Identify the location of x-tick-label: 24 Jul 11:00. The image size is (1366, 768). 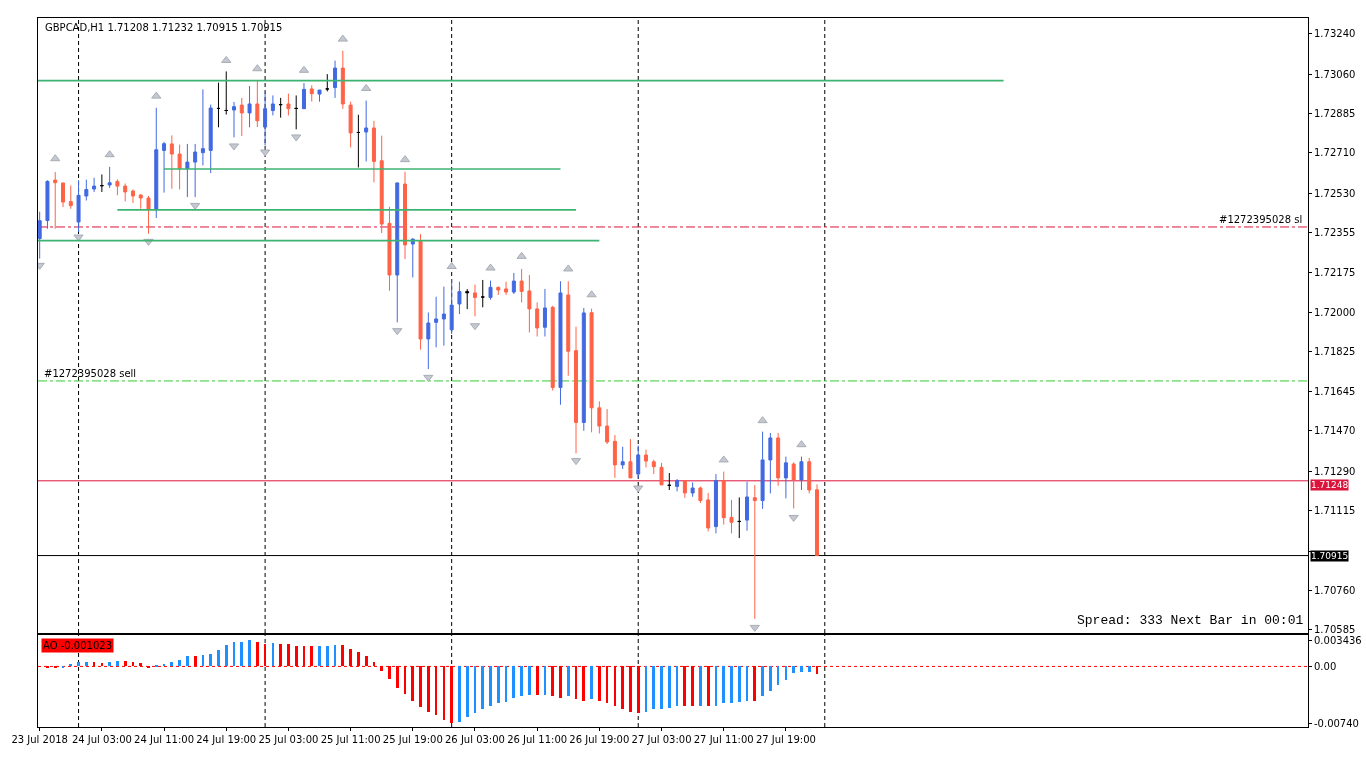
(164, 739).